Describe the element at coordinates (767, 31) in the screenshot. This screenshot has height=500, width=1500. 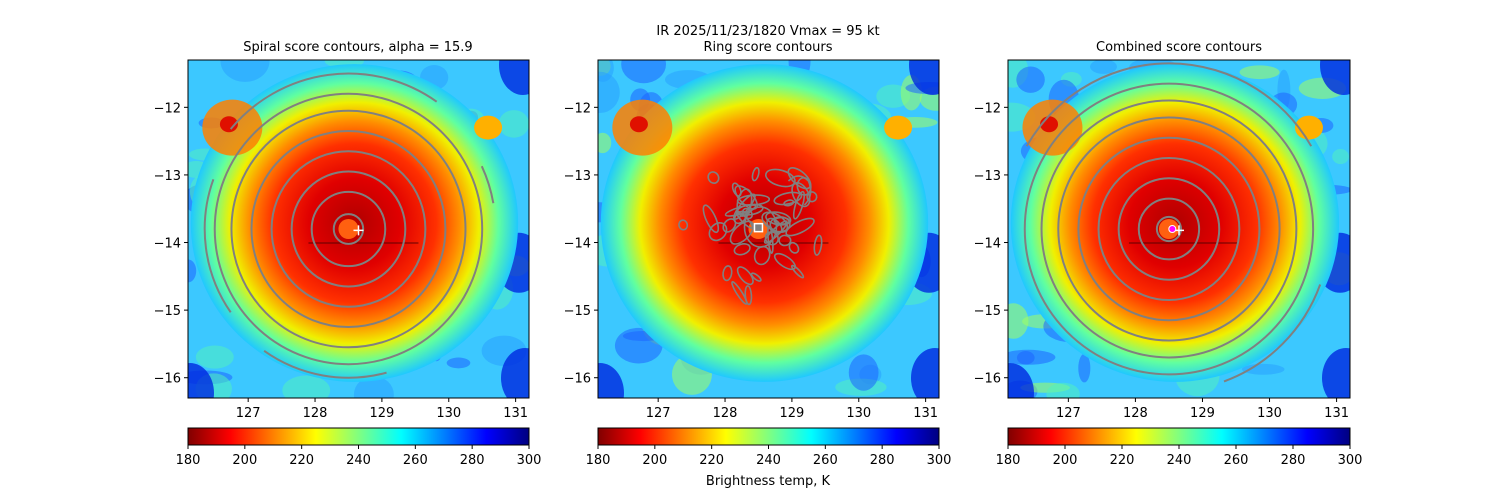
I see `suptitle: IR 2025/11/23/1820 Vmax = 95 kt` at that location.